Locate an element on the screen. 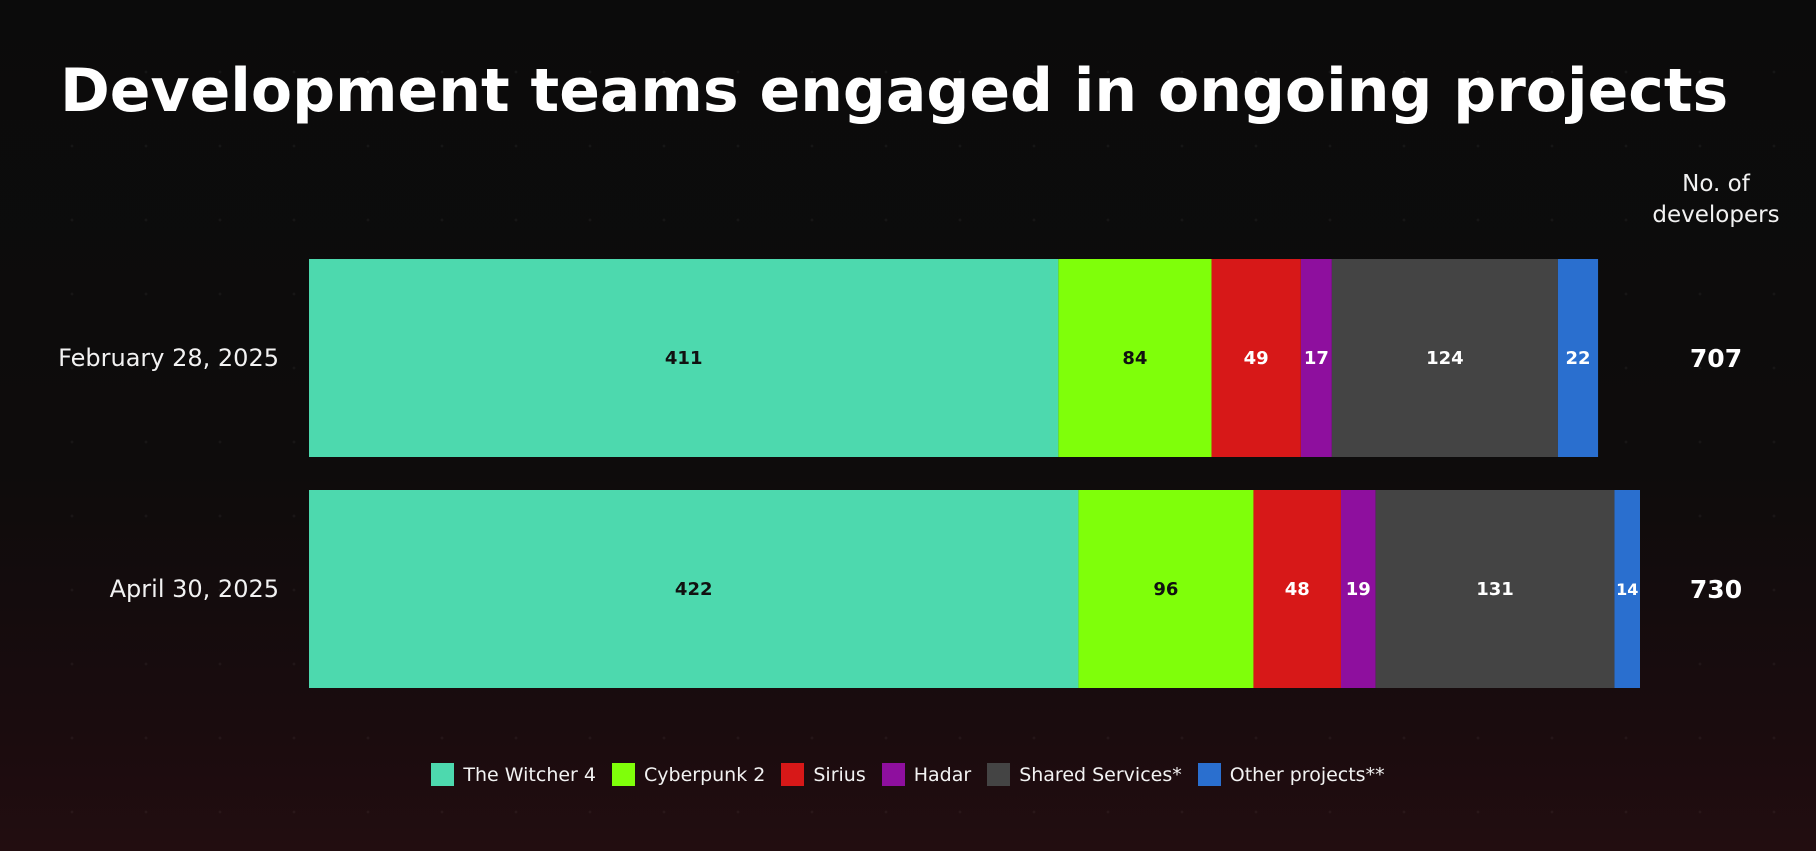 This screenshot has height=851, width=1816. bar-value-label: 84 is located at coordinates (1134, 358).